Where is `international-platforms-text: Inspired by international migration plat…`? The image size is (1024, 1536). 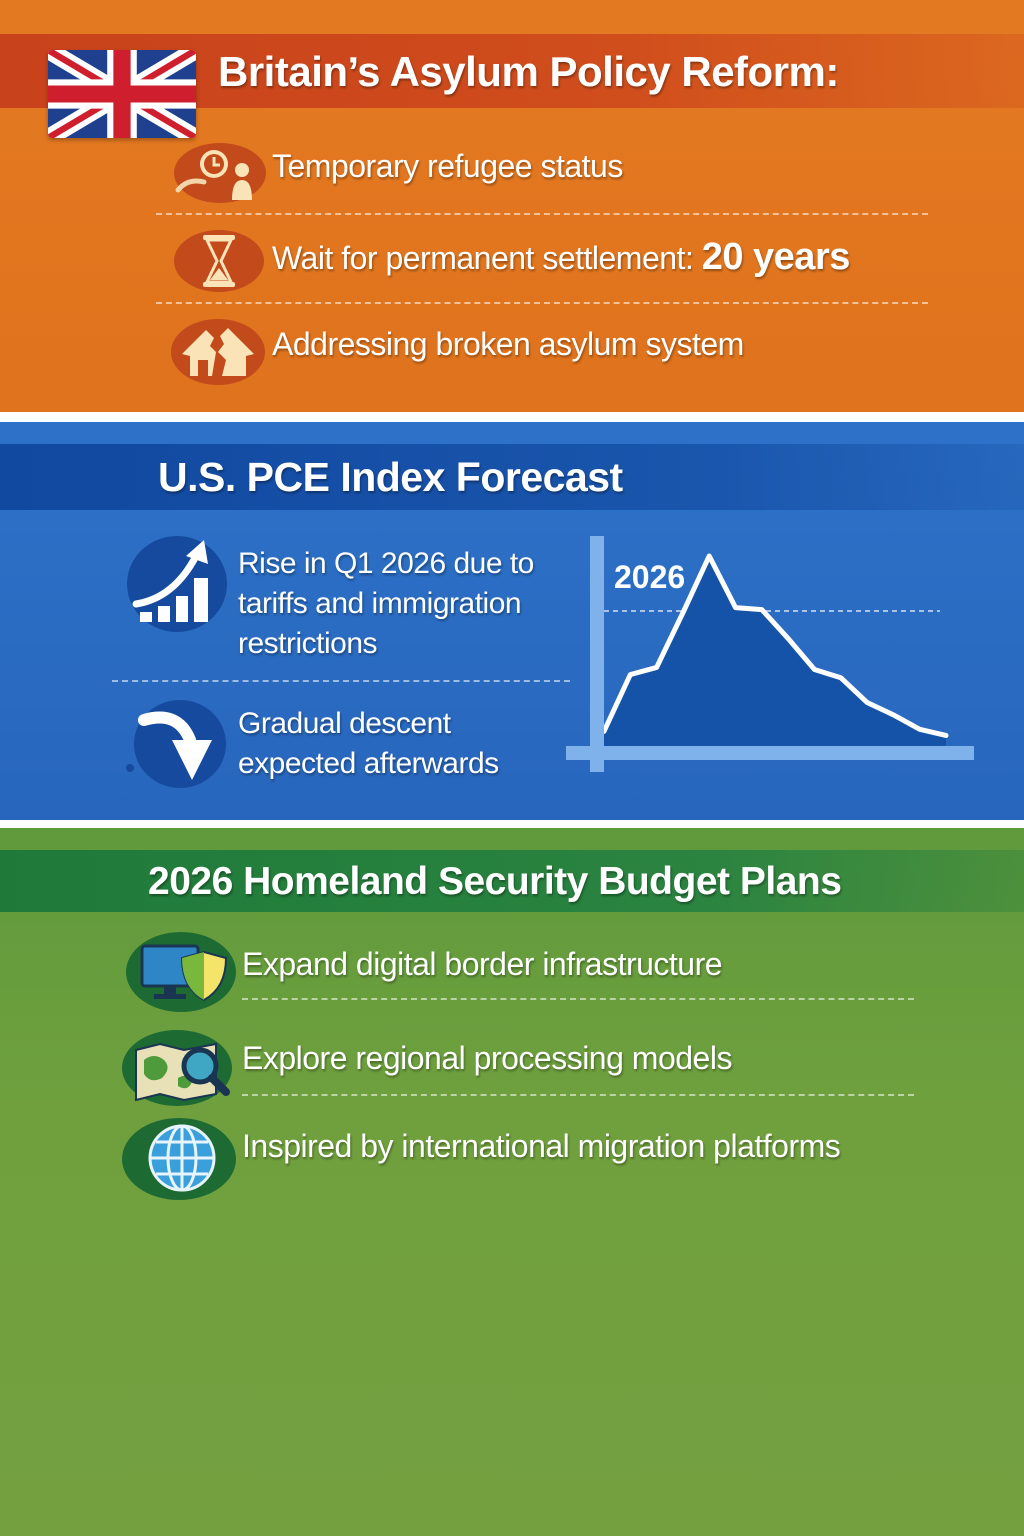
international-platforms-text: Inspired by international migration plat… is located at coordinates (541, 1146).